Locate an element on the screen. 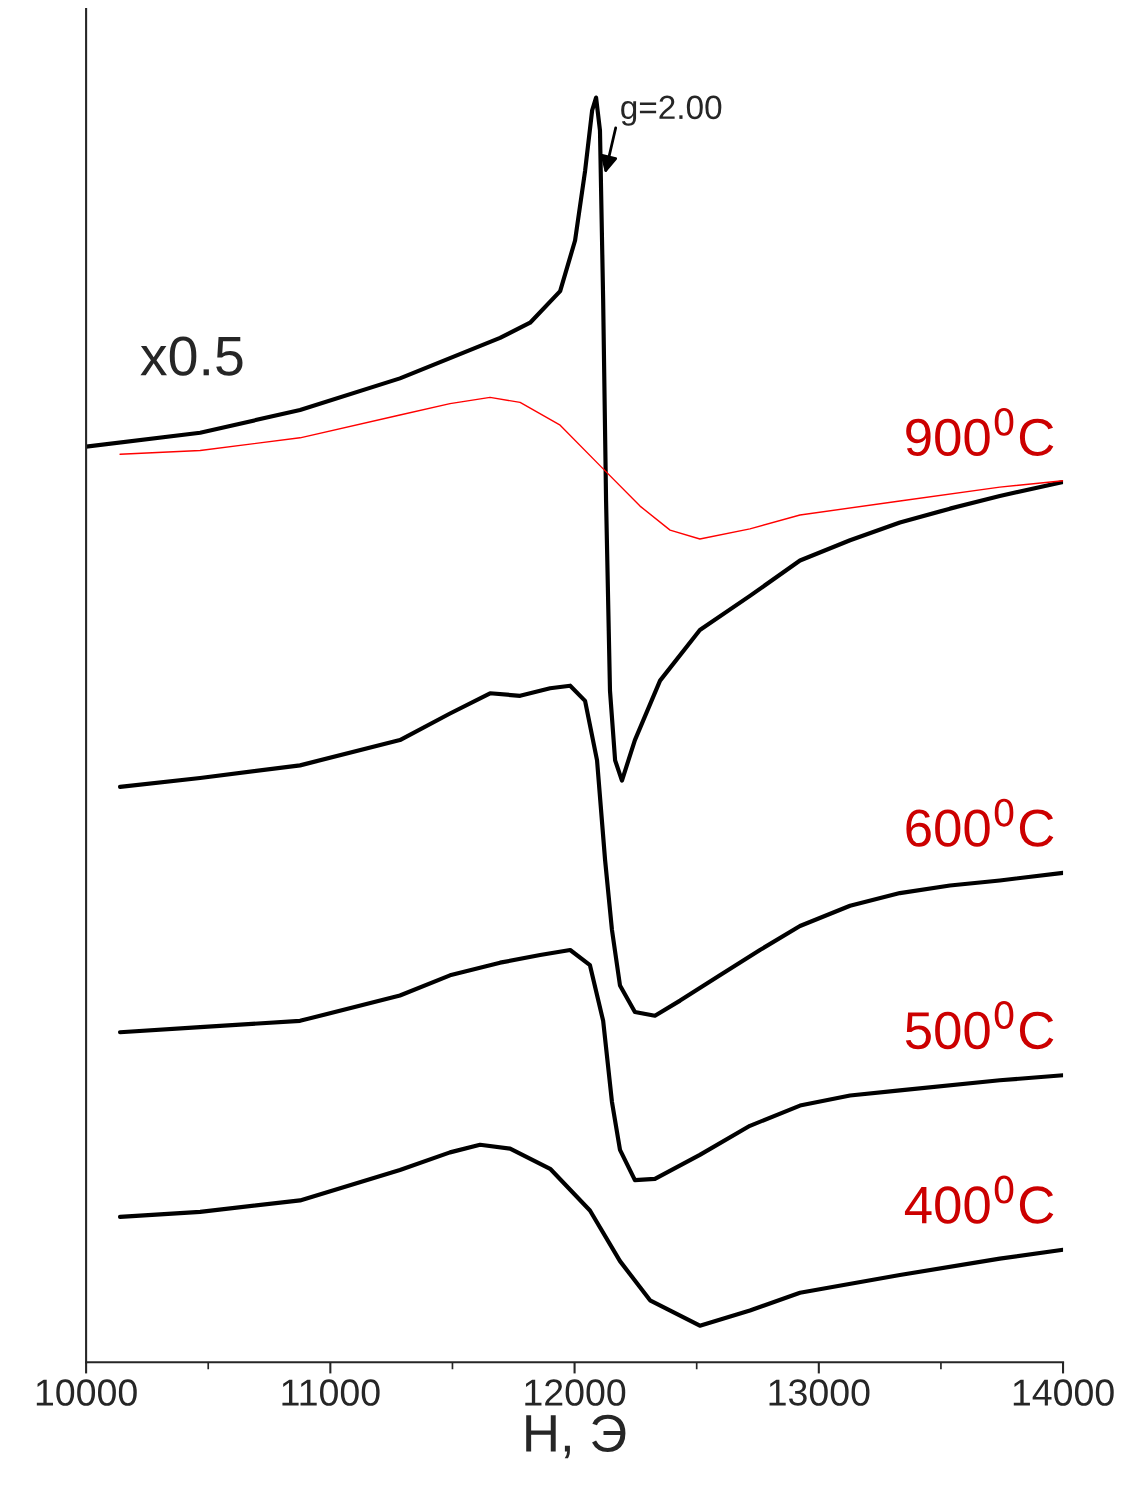  series-label: 500$^{0}$C is located at coordinates (979, 1025).